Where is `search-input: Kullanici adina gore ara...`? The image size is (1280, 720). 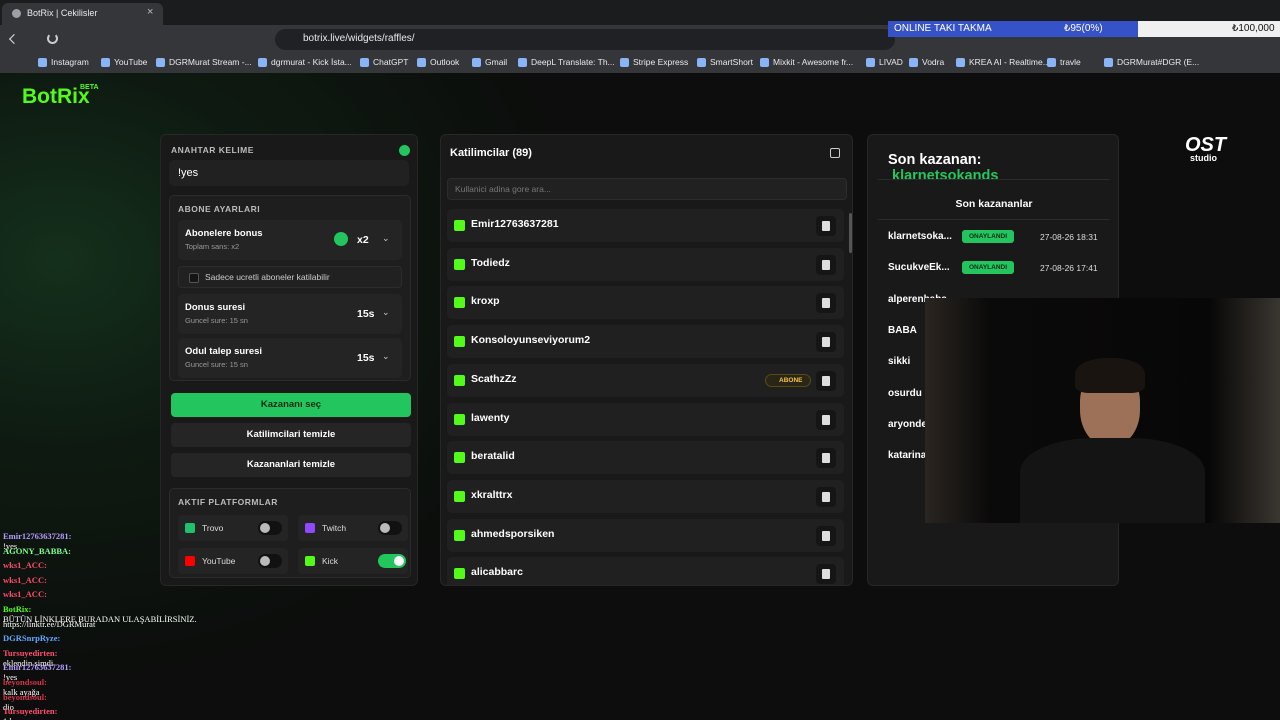
search-input: Kullanici adina gore ara... is located at coordinates (647, 189).